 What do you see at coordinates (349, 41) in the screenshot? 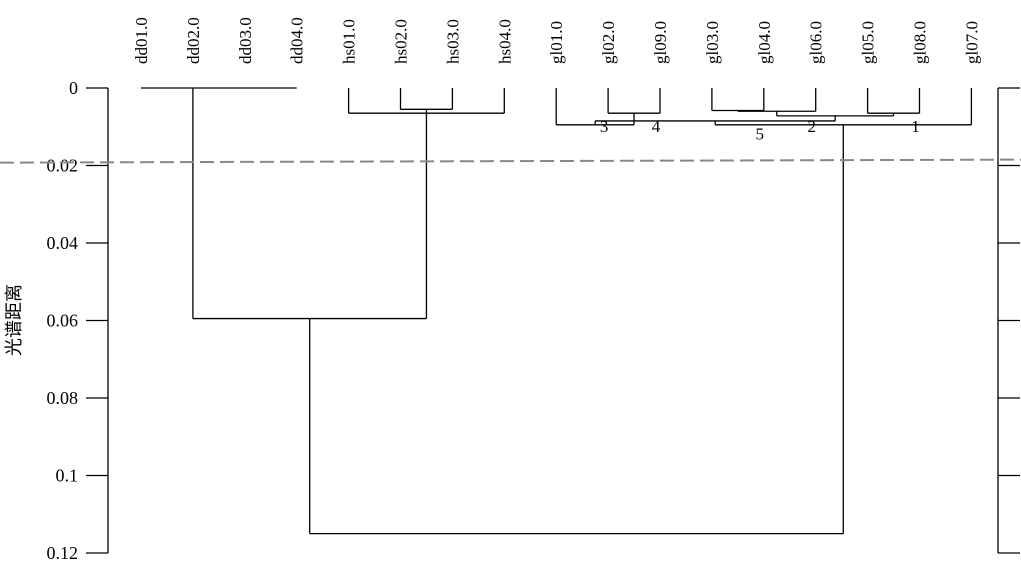
I see `leaf-label: hs01.0` at bounding box center [349, 41].